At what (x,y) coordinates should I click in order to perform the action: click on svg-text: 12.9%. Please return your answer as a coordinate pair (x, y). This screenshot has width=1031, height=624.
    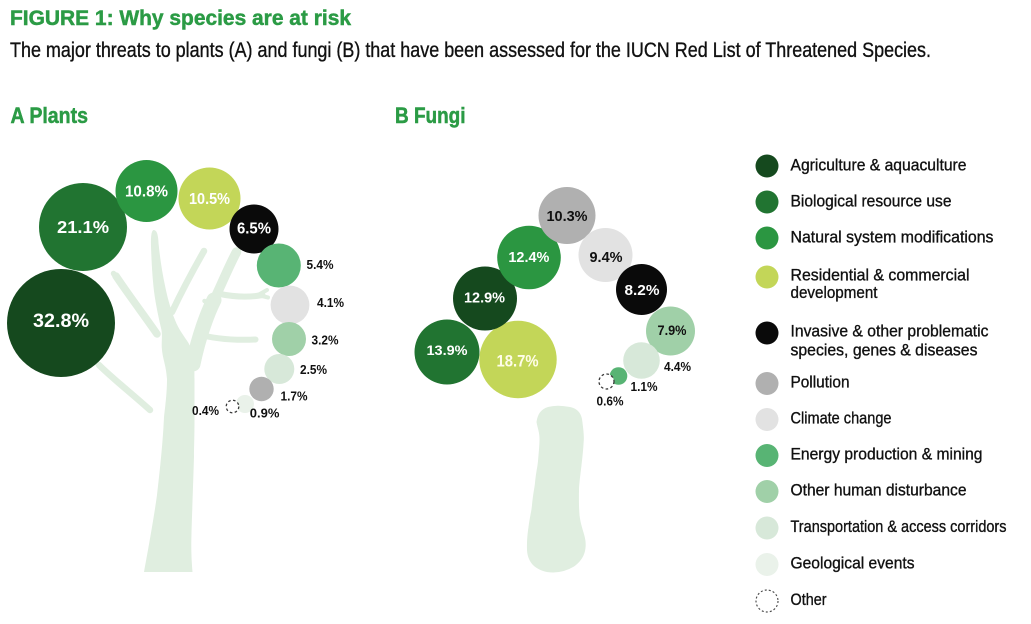
    Looking at the image, I should click on (484, 298).